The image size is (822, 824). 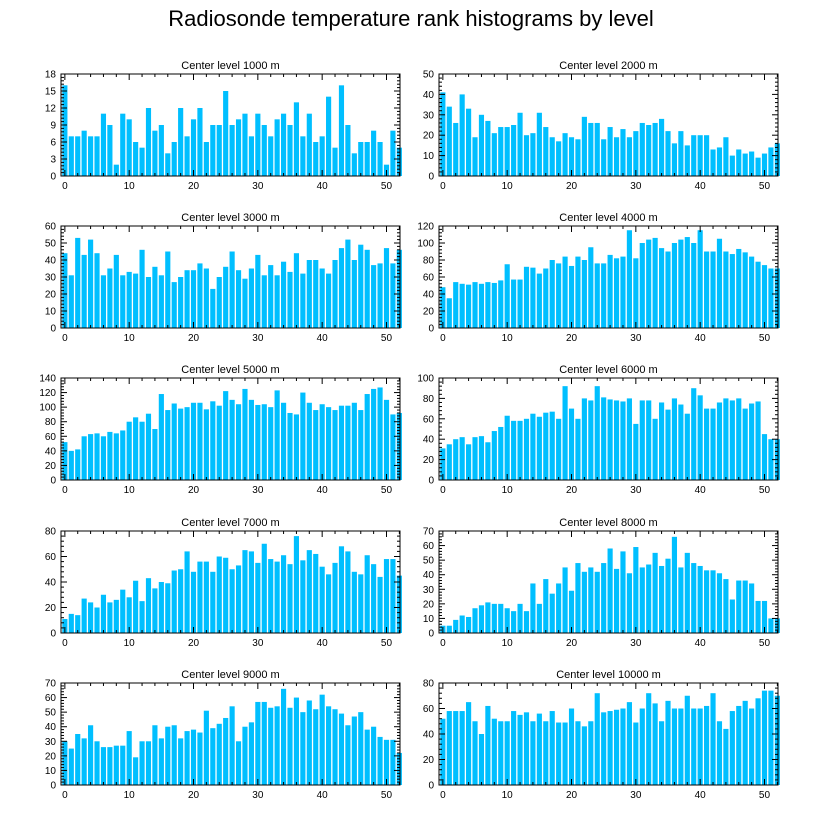 I want to click on y-tick-label: 80, so click(x=51, y=422).